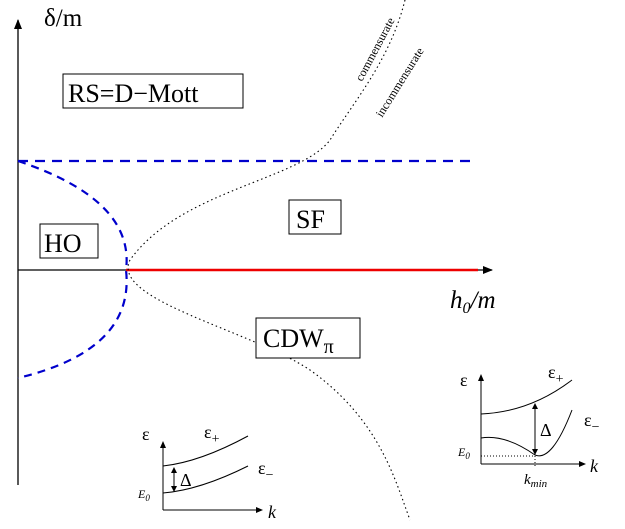 Image resolution: width=625 pixels, height=529 pixels. Describe the element at coordinates (272, 512) in the screenshot. I see `inset-left-x-label: k` at that location.